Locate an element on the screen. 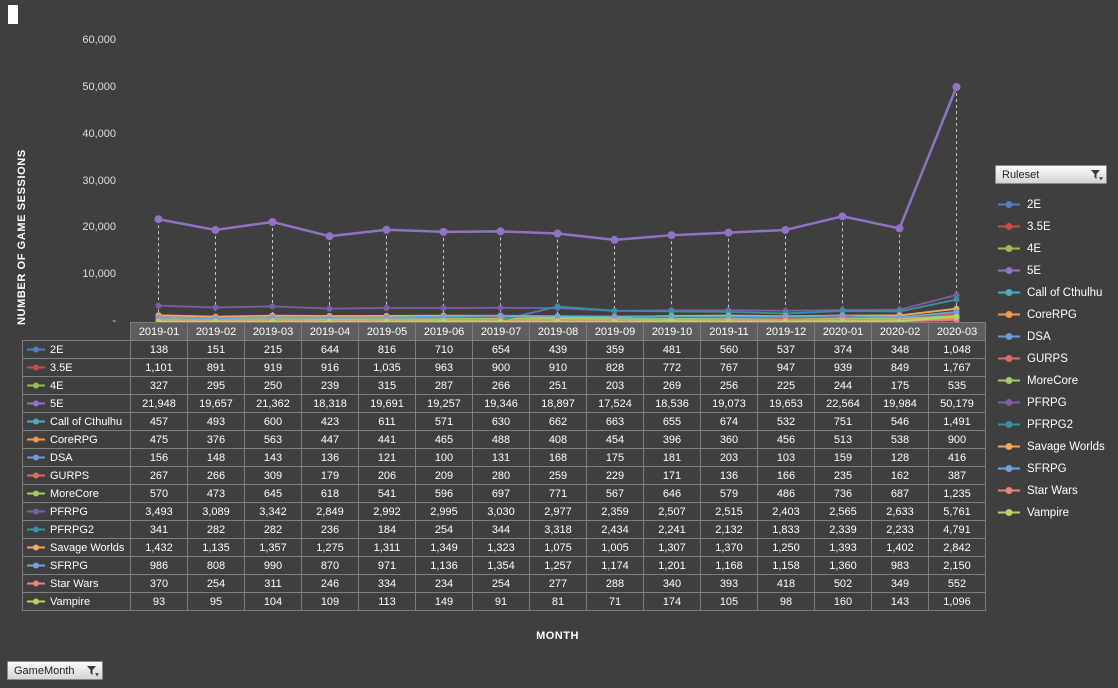 The width and height of the screenshot is (1118, 688). value-cell: 1,250 is located at coordinates (786, 547).